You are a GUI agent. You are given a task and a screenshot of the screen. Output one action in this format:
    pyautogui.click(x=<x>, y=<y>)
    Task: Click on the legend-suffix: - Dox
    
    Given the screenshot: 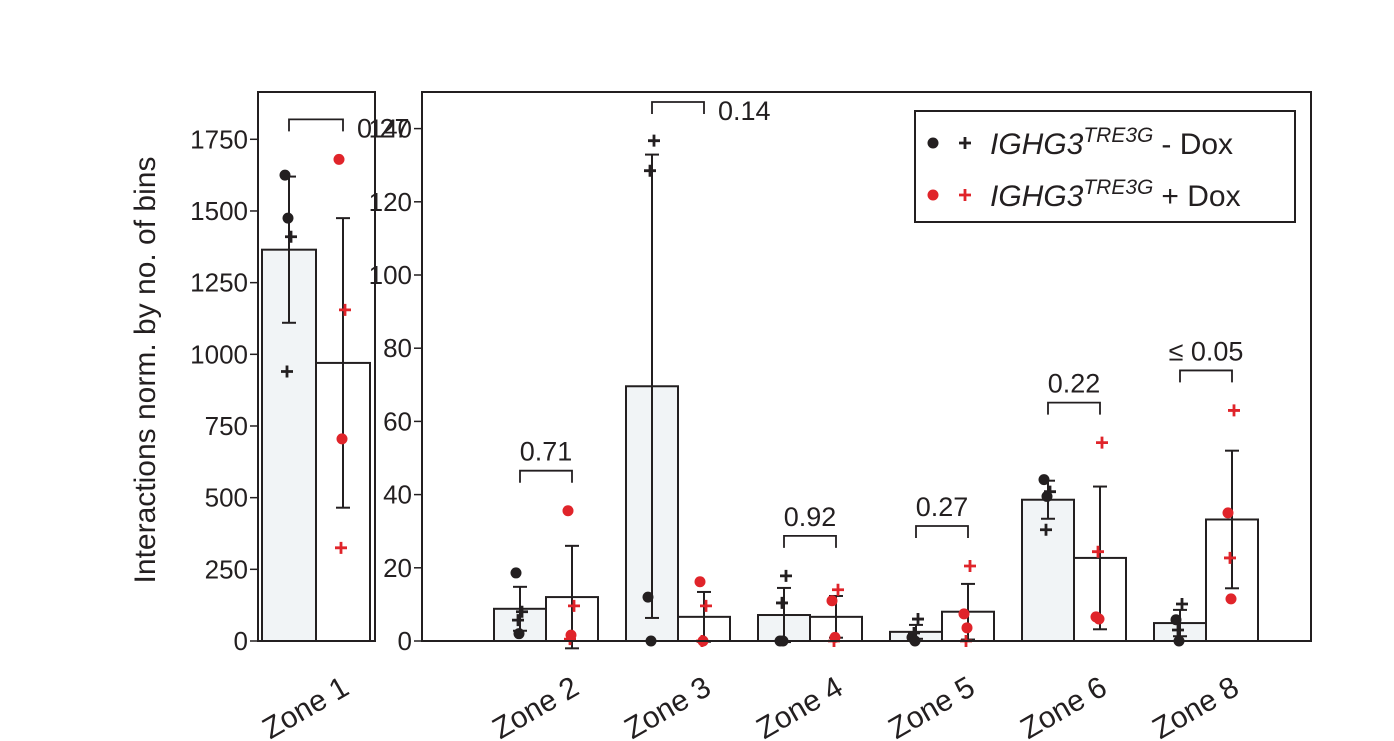 What is the action you would take?
    pyautogui.click(x=1197, y=144)
    